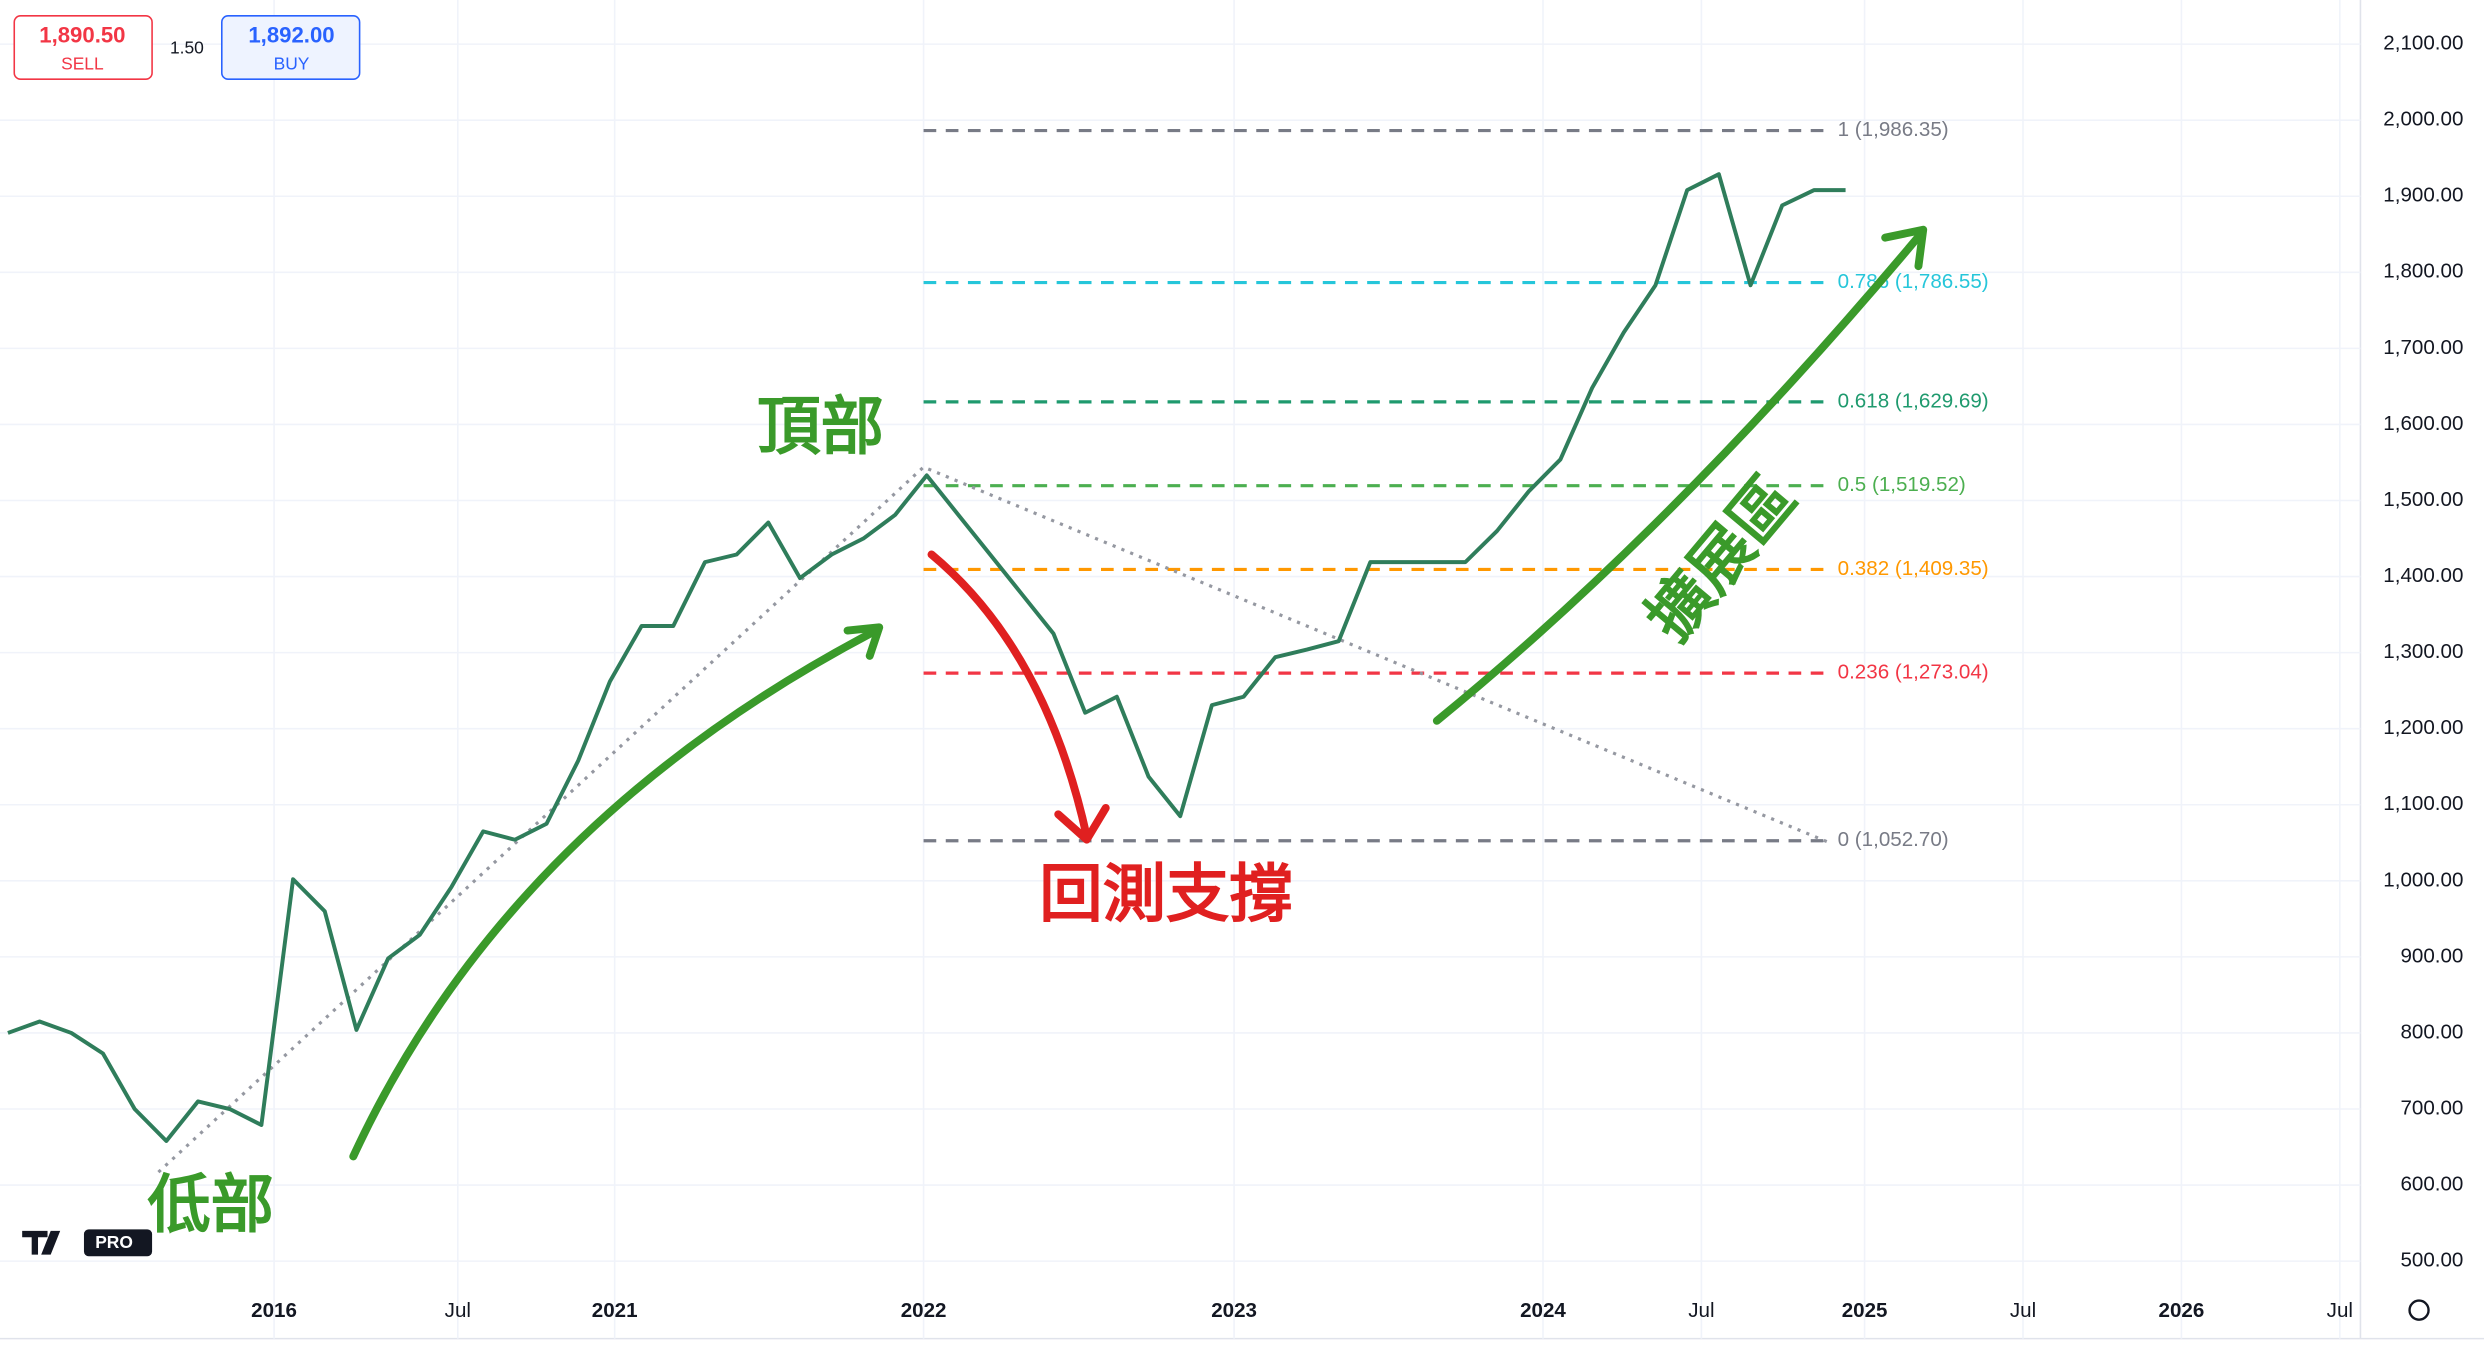 This screenshot has height=1364, width=2484. What do you see at coordinates (1913, 672) in the screenshot?
I see `fib-label: 0.236 (1,273.04)` at bounding box center [1913, 672].